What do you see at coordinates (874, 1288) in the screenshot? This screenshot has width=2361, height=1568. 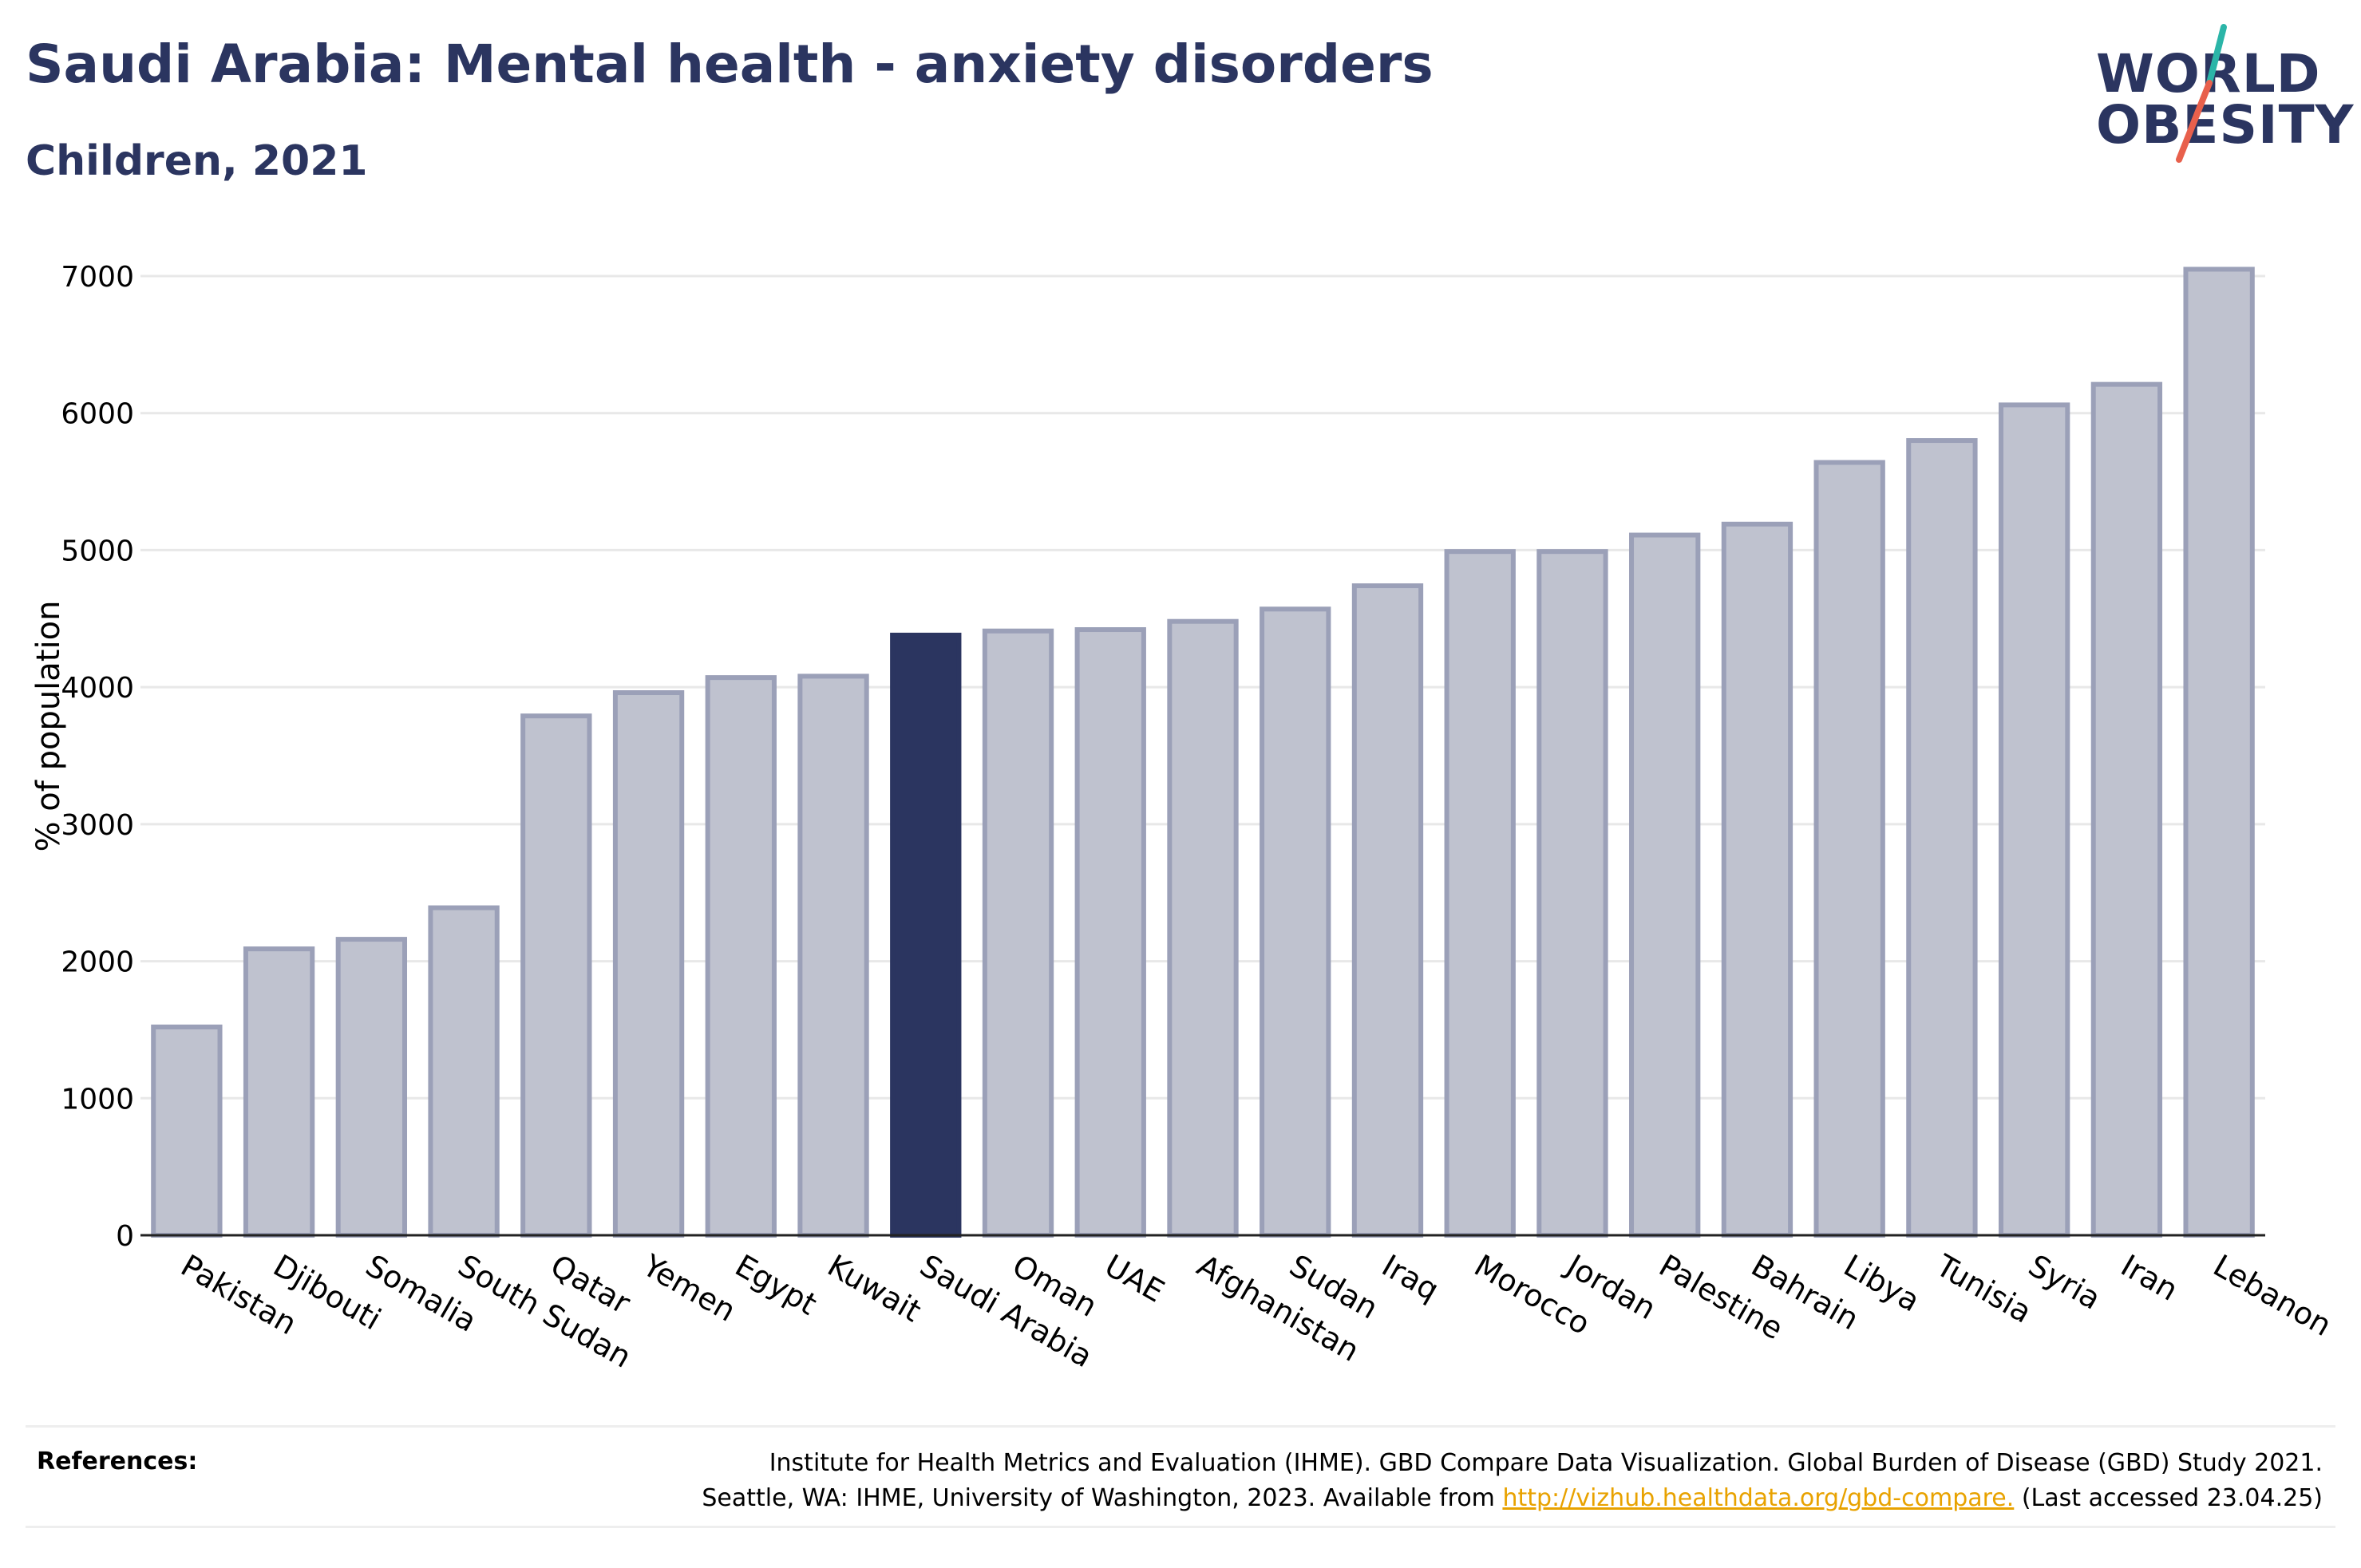 I see `x-tick-label: Kuwait` at bounding box center [874, 1288].